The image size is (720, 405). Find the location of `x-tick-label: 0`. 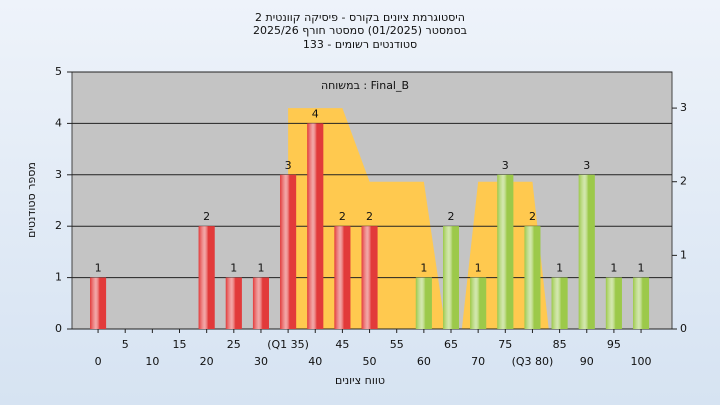

x-tick-label: 0 is located at coordinates (98, 361).